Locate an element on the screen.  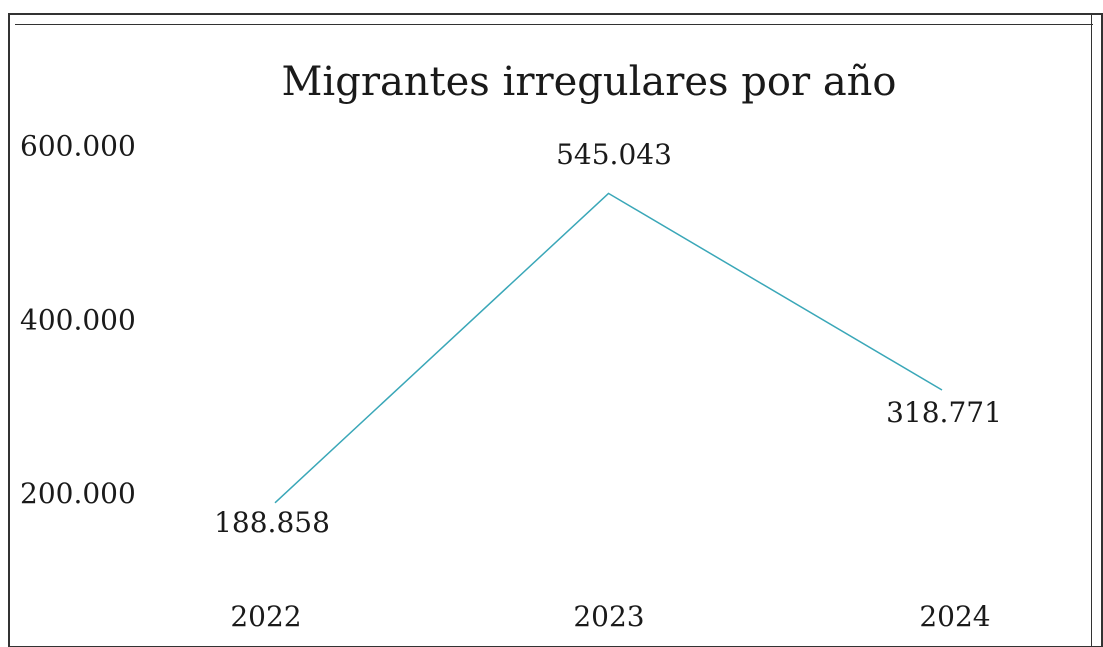
data-label: 545.043 is located at coordinates (614, 154).